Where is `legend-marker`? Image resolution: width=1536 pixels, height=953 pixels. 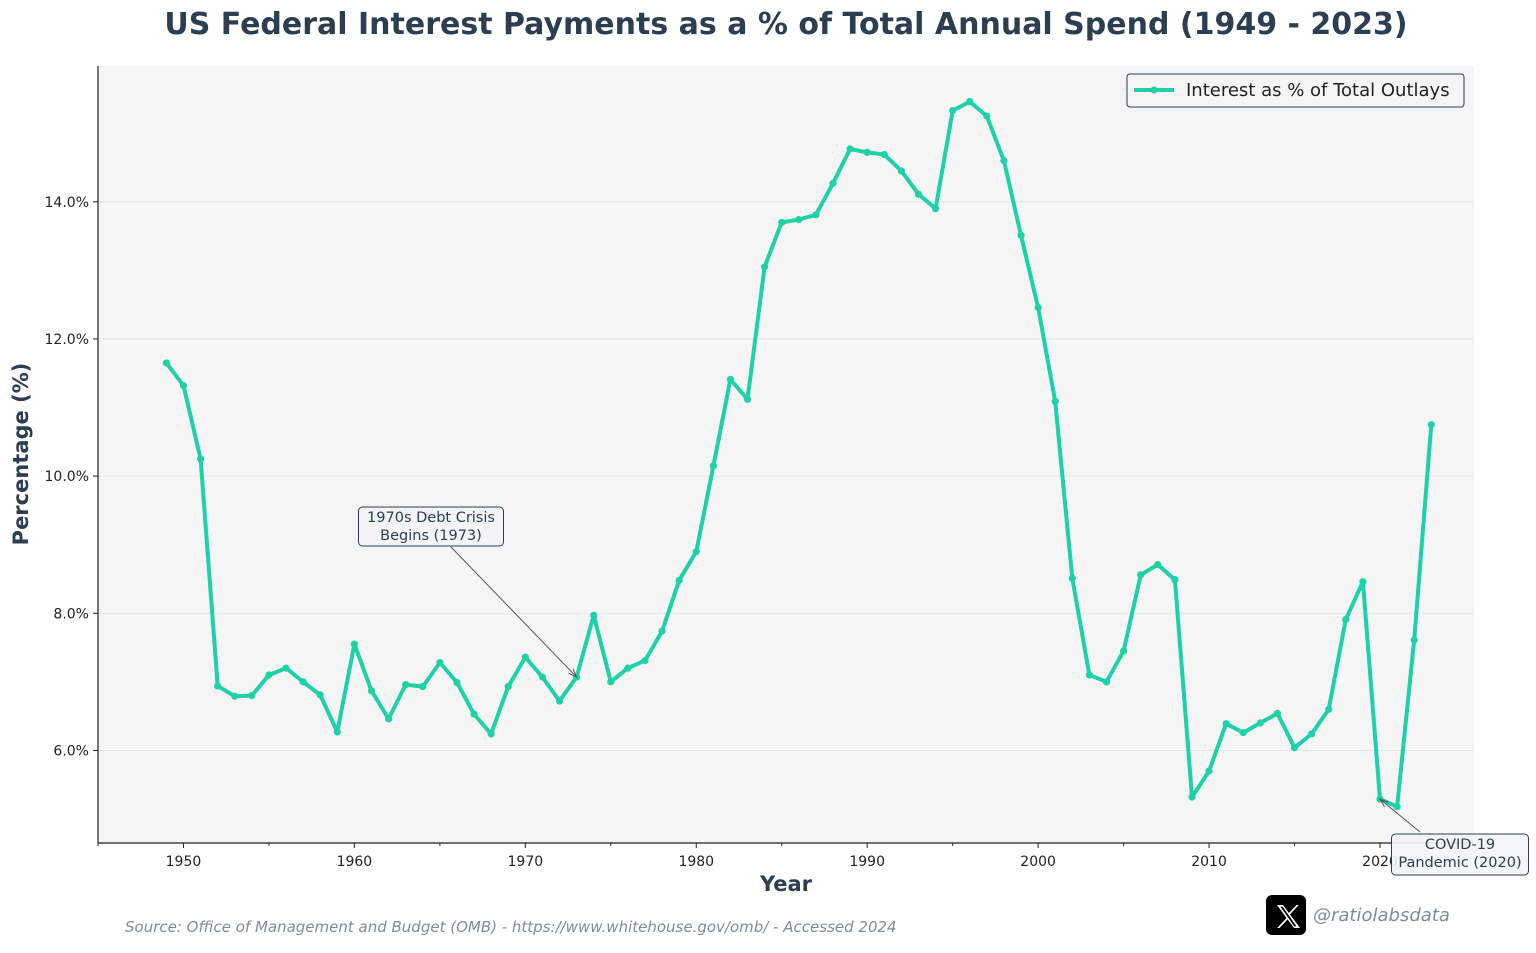 legend-marker is located at coordinates (1154, 90).